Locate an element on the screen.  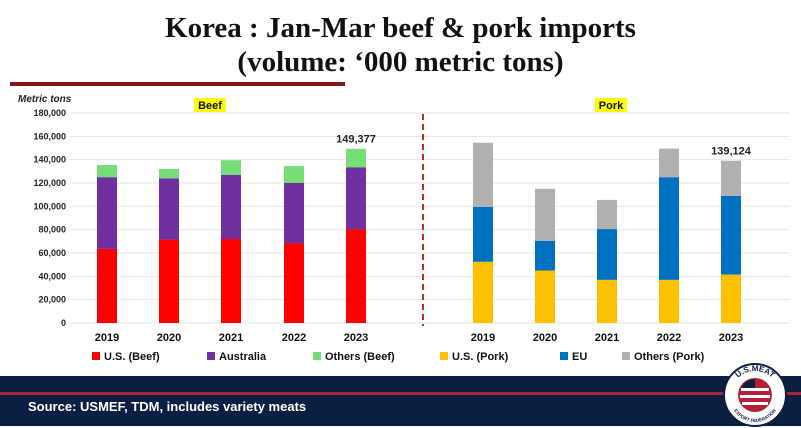
y-tick-label: 120,000 is located at coordinates (49, 183).